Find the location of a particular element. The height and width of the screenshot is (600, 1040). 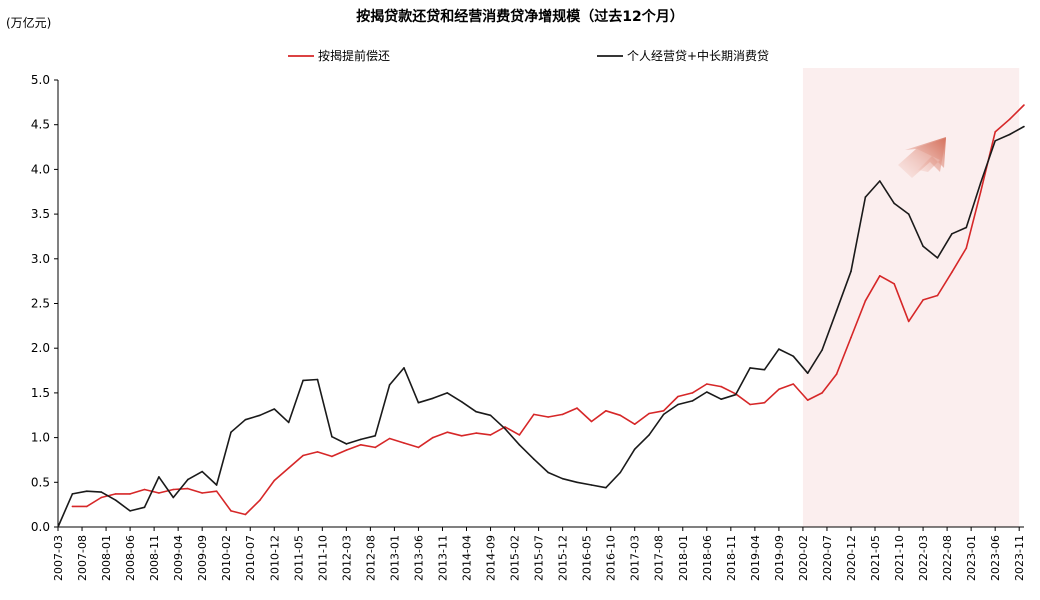

legend: 按揭提前偿还 个人经营贷+中长期消费贷 is located at coordinates (528, 55).